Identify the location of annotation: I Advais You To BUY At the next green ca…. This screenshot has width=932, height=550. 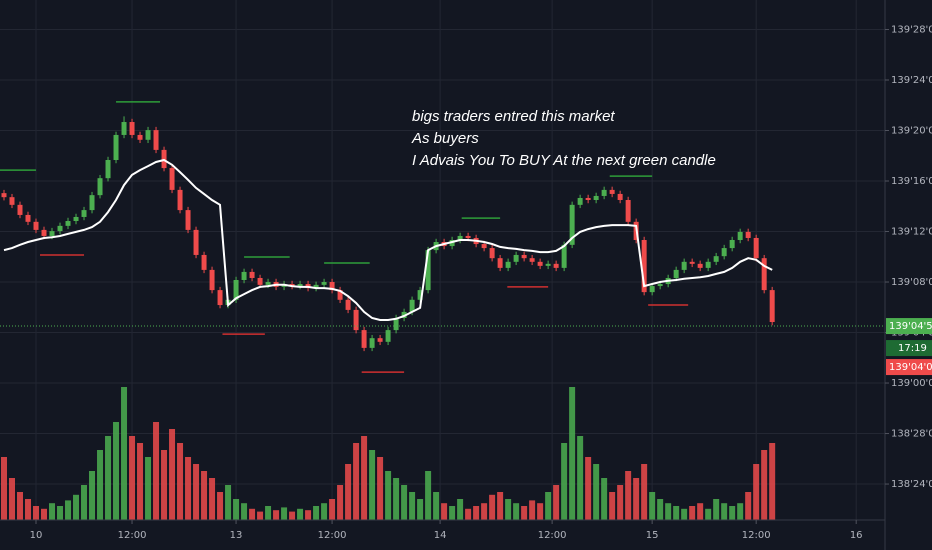
(564, 160).